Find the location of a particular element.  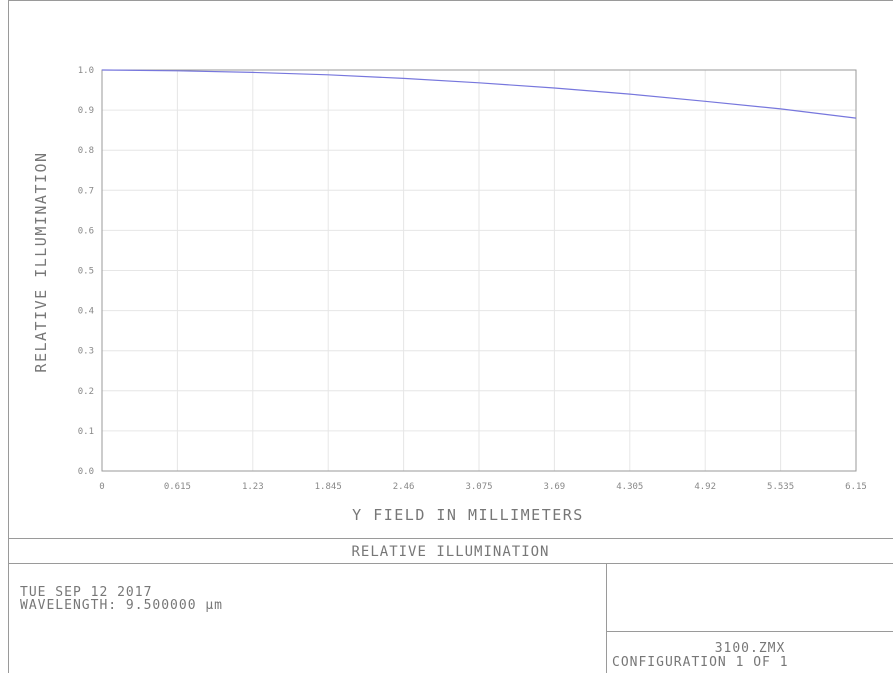

y-tick-label: 0.6 is located at coordinates (86, 231).